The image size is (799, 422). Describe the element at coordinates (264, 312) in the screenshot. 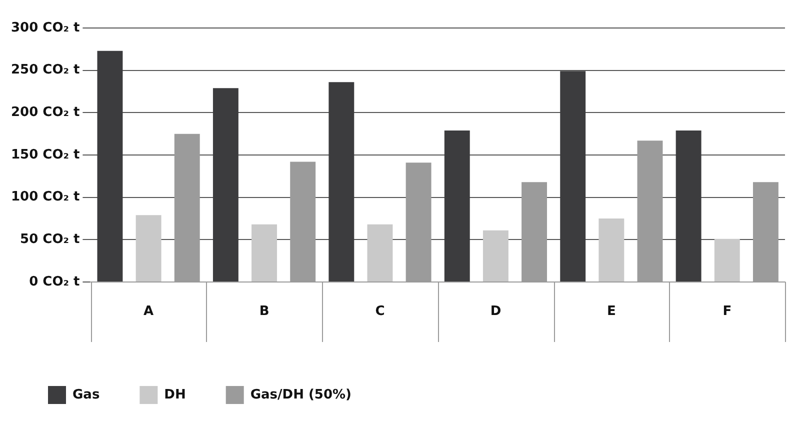

I see `x-tick-label: B` at that location.